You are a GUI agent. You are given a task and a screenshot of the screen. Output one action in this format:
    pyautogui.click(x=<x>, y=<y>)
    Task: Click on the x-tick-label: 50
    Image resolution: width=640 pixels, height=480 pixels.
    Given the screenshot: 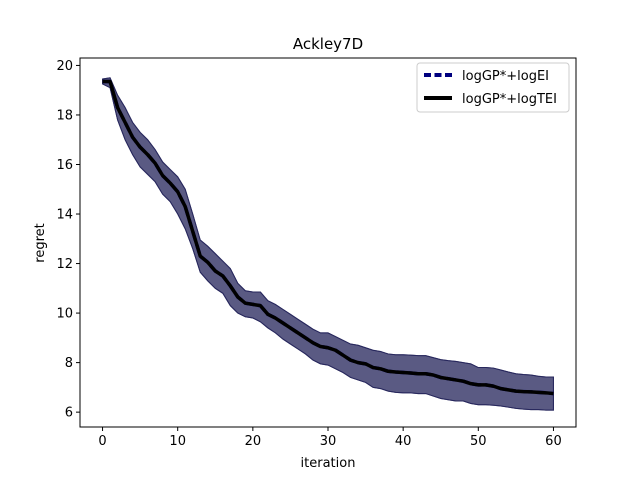 What is the action you would take?
    pyautogui.click(x=478, y=441)
    